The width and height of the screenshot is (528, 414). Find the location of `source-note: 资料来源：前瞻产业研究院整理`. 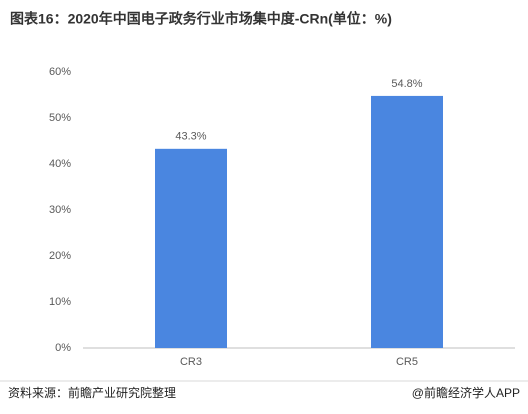

source-note: 资料来源：前瞻产业研究院整理 is located at coordinates (92, 392).